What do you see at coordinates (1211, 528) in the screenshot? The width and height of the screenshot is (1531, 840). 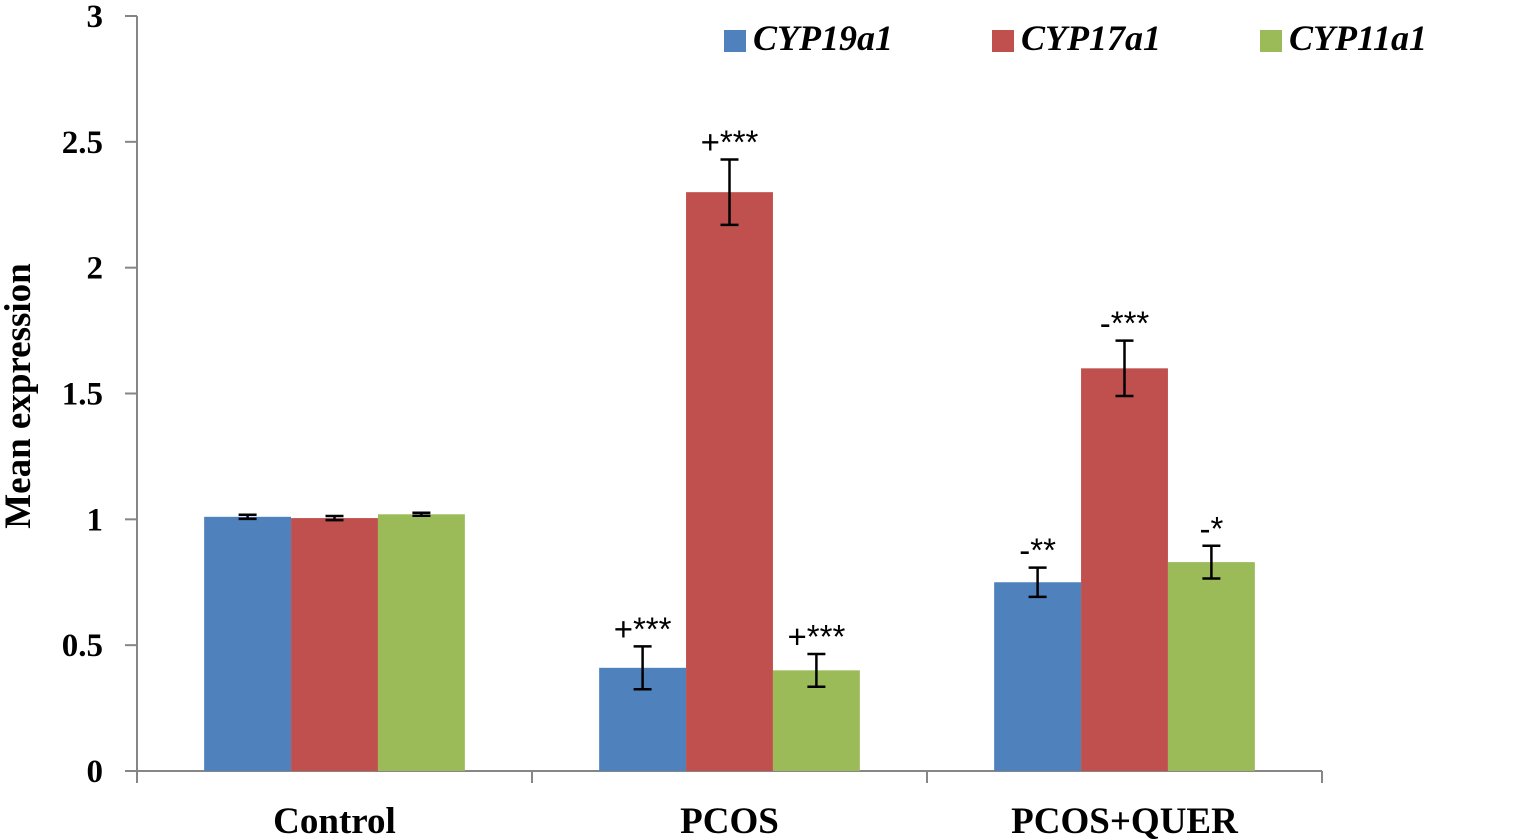 I see `significance-label: -*` at bounding box center [1211, 528].